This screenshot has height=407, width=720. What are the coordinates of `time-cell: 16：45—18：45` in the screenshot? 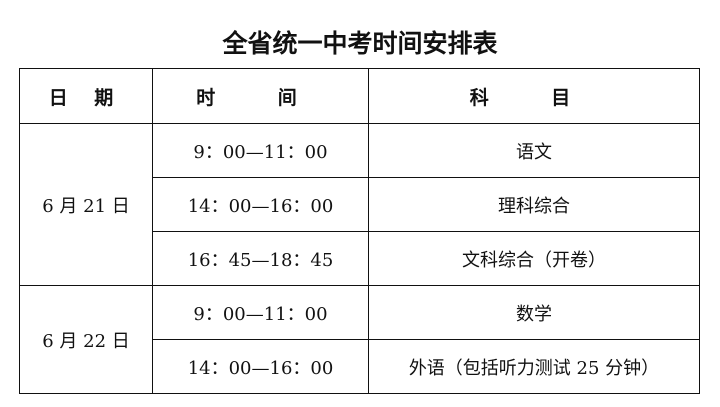 It's located at (260, 258).